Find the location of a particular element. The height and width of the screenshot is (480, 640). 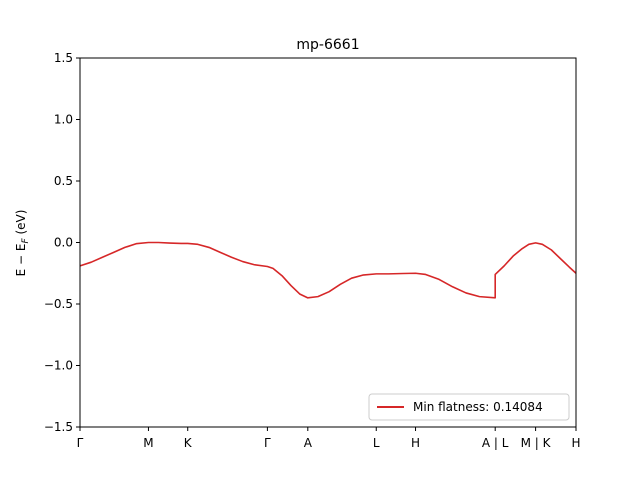

x-tick-label: A is located at coordinates (308, 443).